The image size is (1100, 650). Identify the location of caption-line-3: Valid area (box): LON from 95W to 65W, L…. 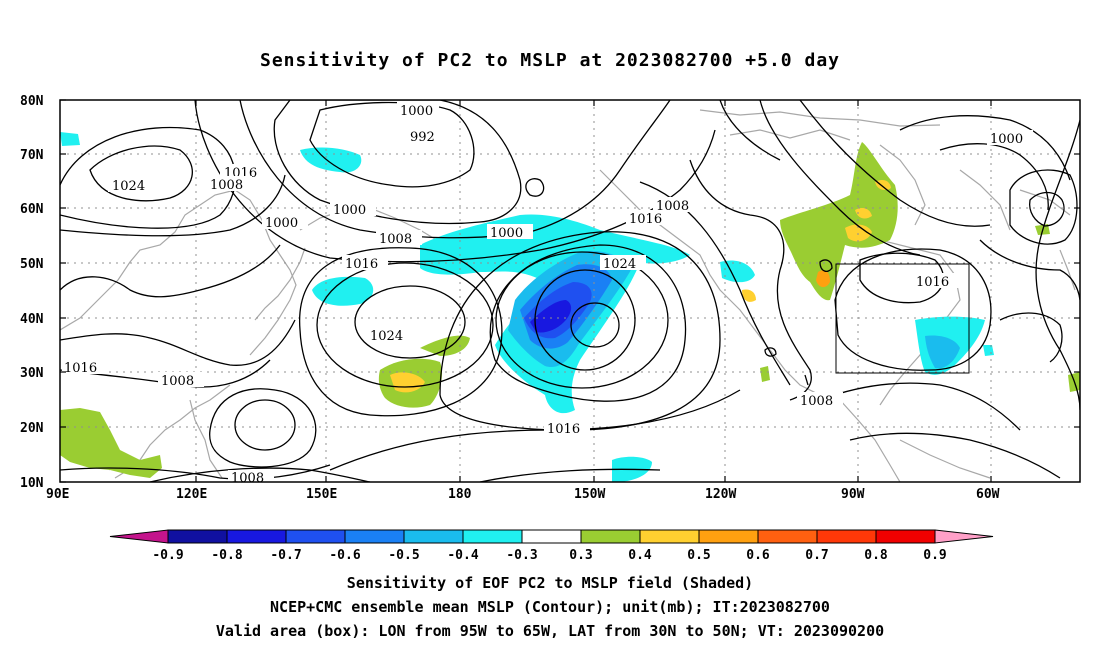
(550, 631).